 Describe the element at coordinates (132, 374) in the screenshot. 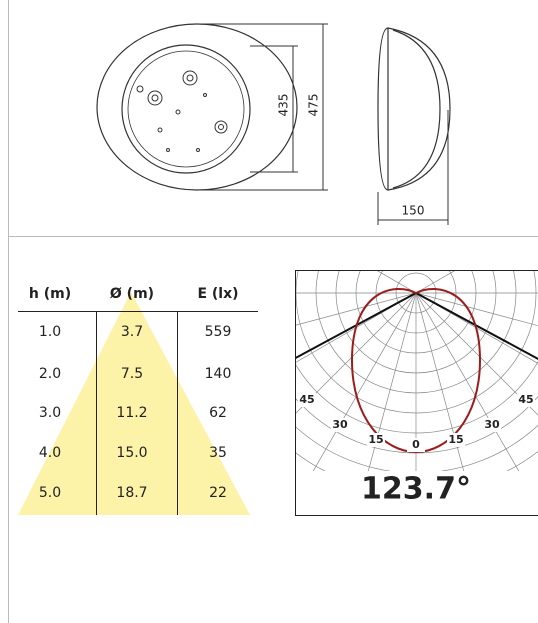

I see `table-cell: 7.5` at that location.